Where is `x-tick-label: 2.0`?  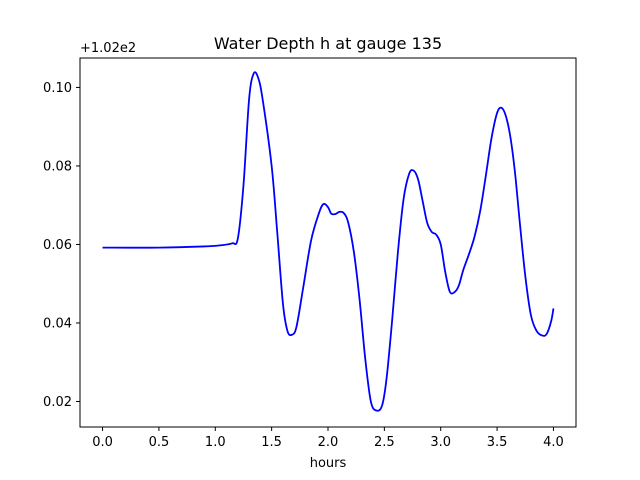
x-tick-label: 2.0 is located at coordinates (328, 442).